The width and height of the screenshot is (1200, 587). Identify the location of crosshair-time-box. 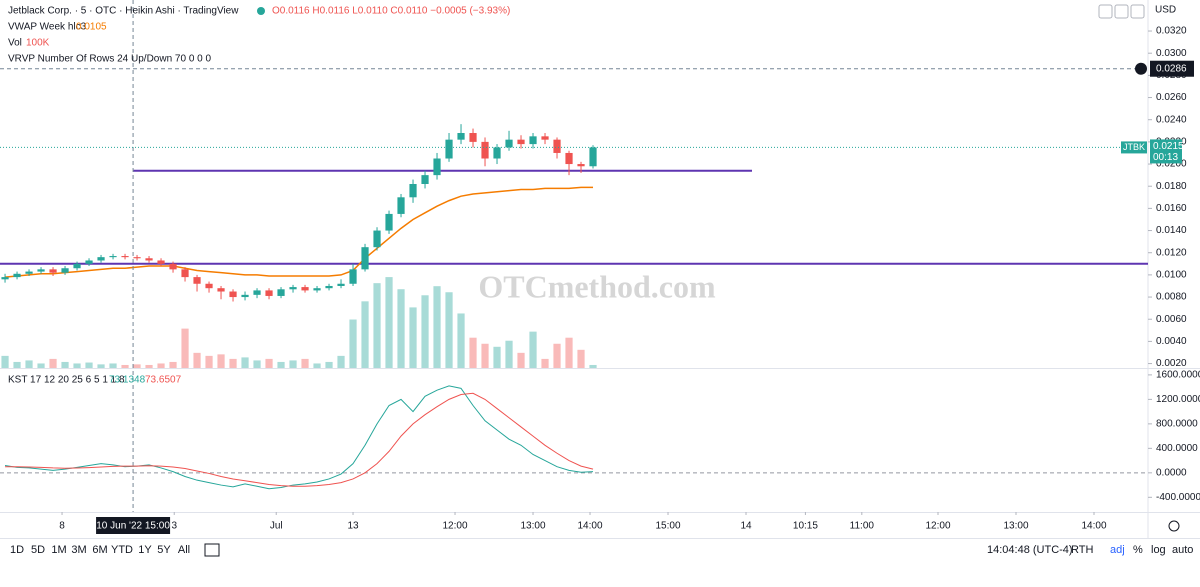
(133, 525).